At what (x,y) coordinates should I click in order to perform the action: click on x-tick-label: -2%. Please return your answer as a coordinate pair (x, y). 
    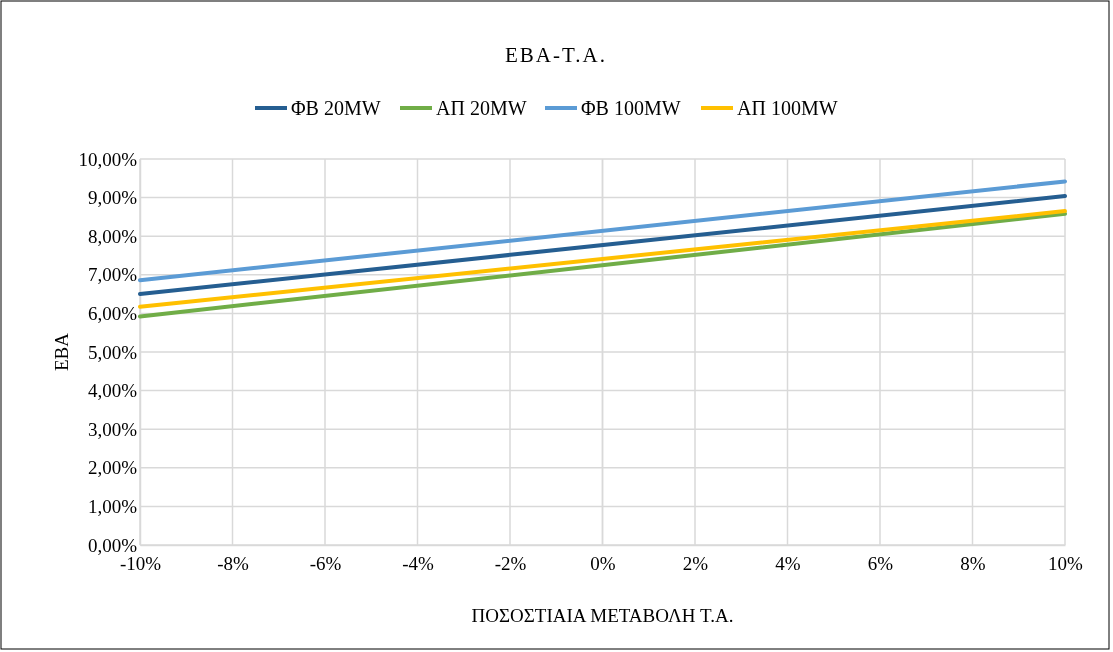
    Looking at the image, I should click on (510, 564).